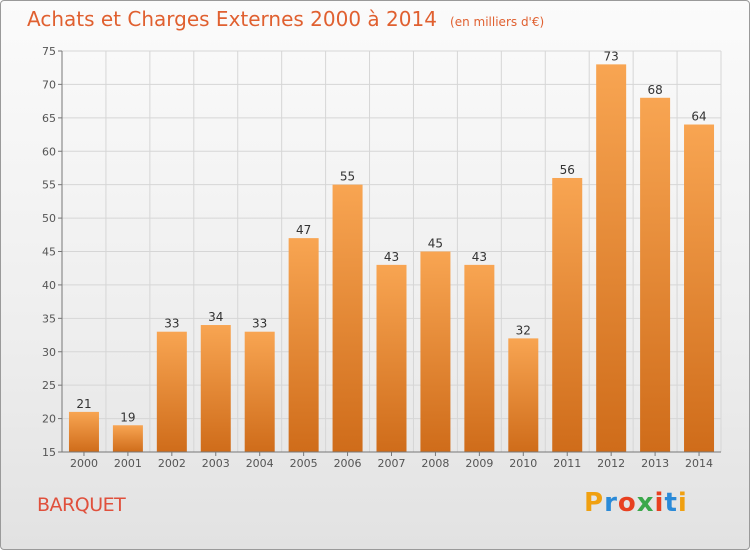 This screenshot has width=750, height=550. What do you see at coordinates (523, 330) in the screenshot?
I see `bar-value-label: 32` at bounding box center [523, 330].